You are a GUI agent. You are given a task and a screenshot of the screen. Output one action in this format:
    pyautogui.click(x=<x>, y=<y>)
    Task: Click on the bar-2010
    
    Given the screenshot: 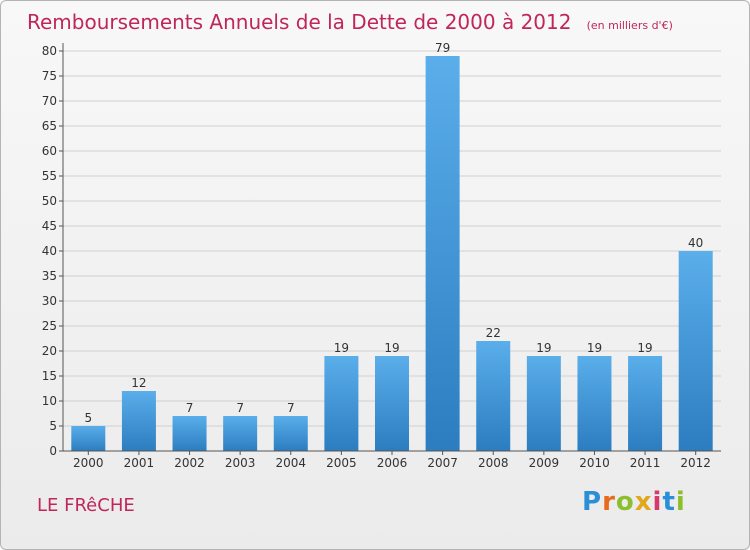 What is the action you would take?
    pyautogui.click(x=594, y=403)
    